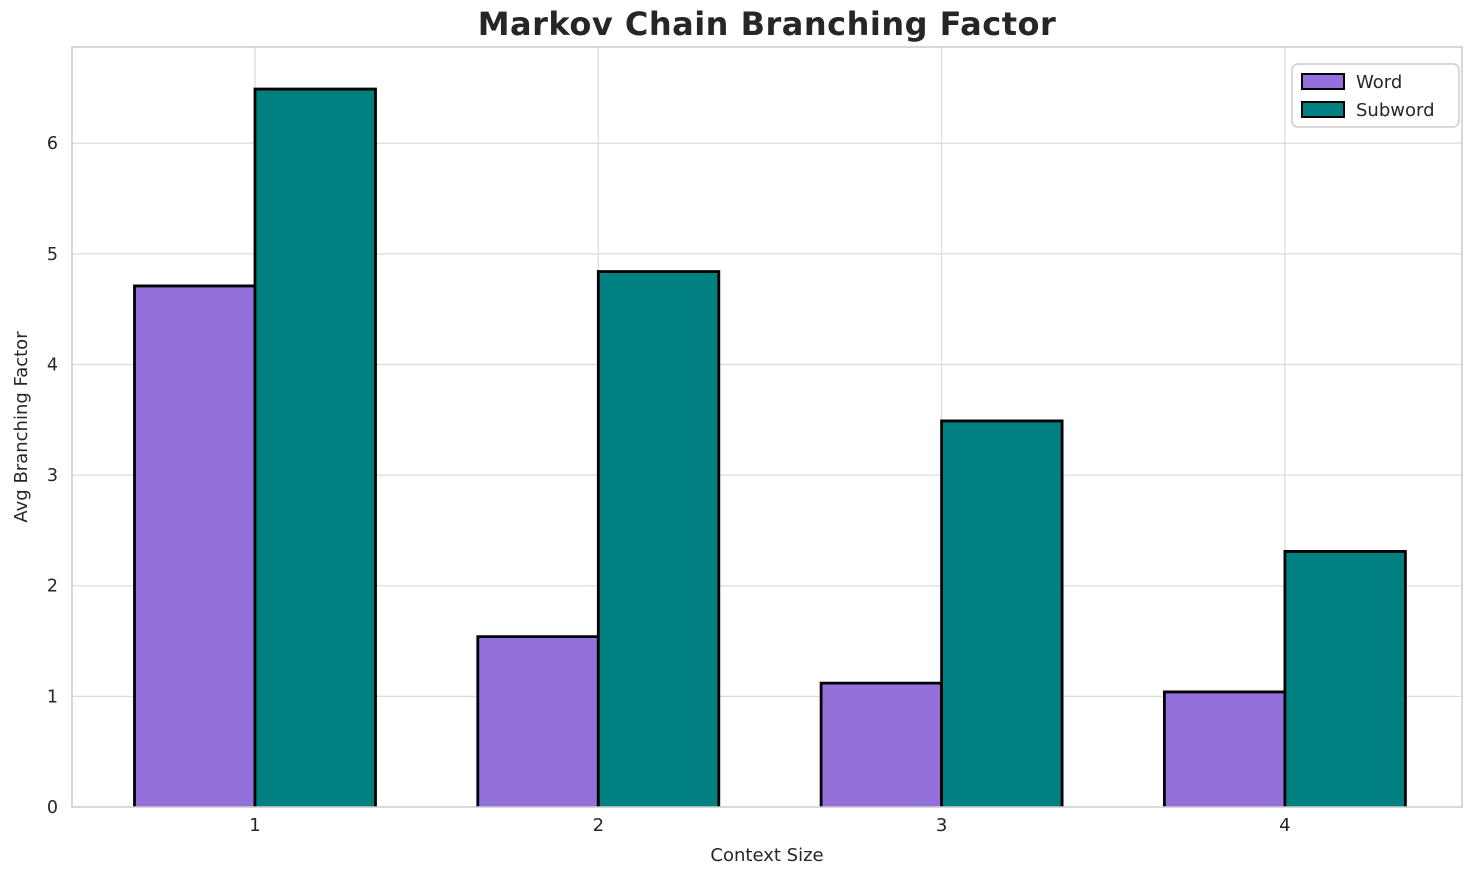 Image resolution: width=1484 pixels, height=885 pixels. I want to click on y-tick-label-3: 3, so click(52, 476).